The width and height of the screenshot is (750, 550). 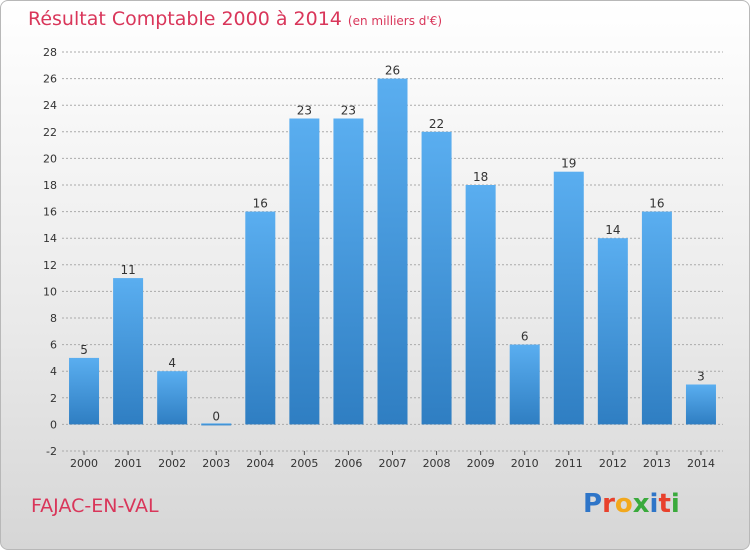 I want to click on bar-2014, so click(x=700, y=404).